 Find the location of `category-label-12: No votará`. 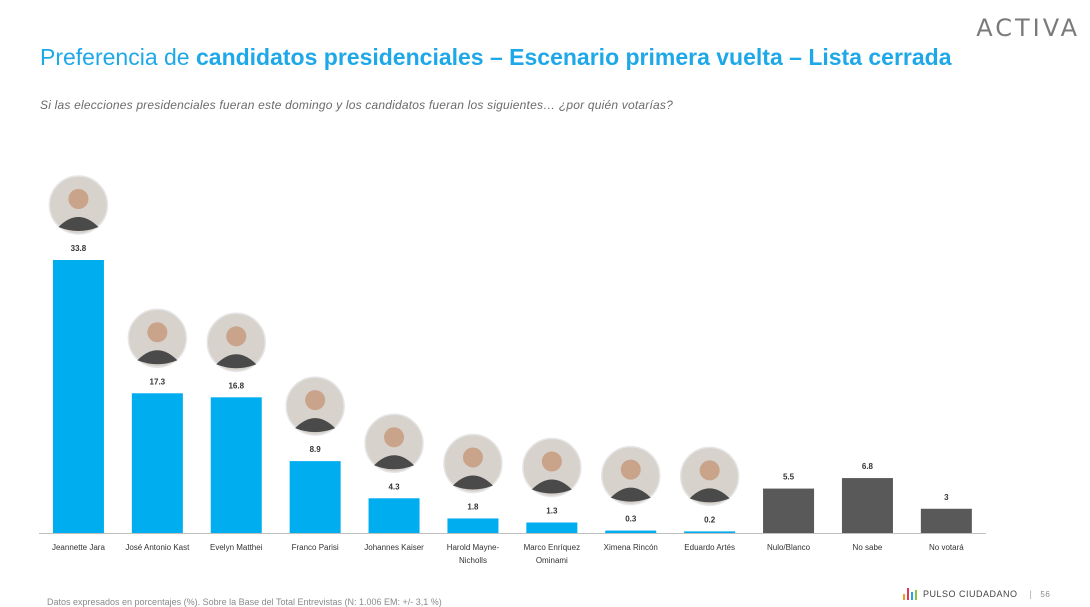

category-label-12: No votará is located at coordinates (946, 547).